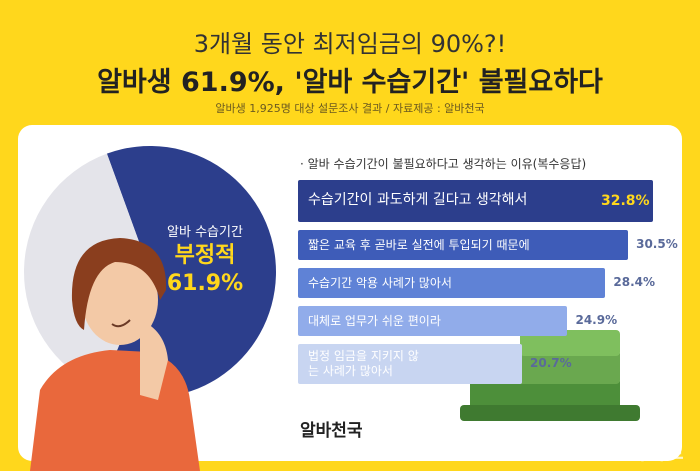  What do you see at coordinates (647, 452) in the screenshot?
I see `watermark: 인사이트` at bounding box center [647, 452].